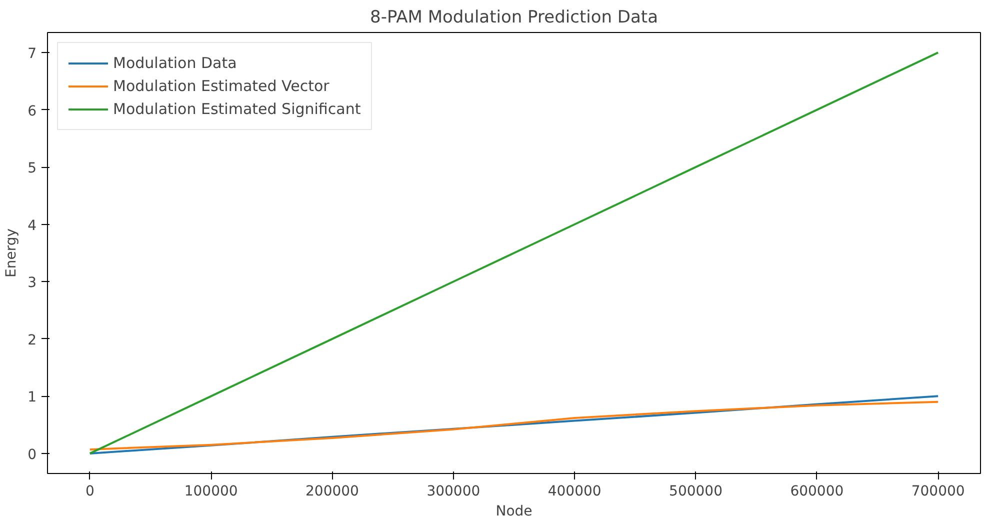 Image resolution: width=990 pixels, height=526 pixels. Describe the element at coordinates (221, 86) in the screenshot. I see `legend-label: Modulation Estimated Vector` at that location.